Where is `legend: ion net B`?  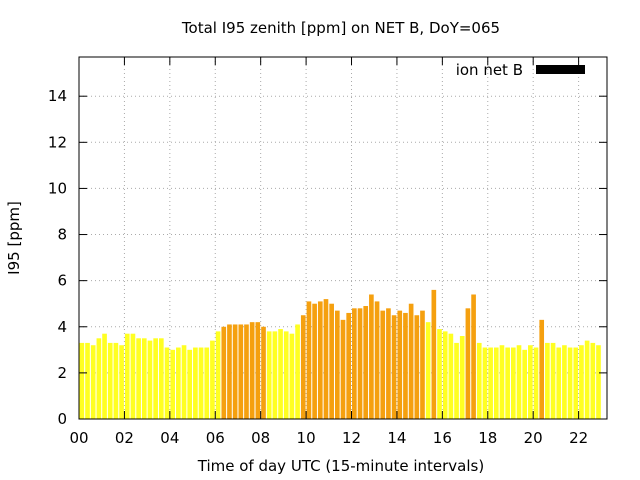
legend: ion net B is located at coordinates (520, 70).